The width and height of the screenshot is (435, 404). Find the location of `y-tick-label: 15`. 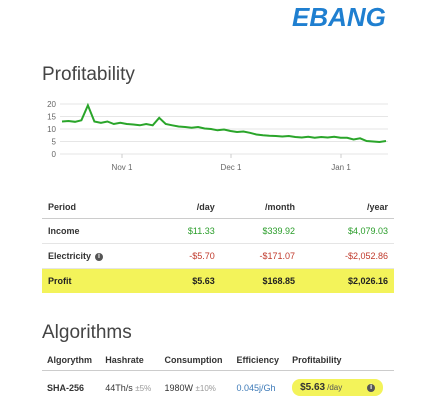

y-tick-label: 15 is located at coordinates (51, 117).